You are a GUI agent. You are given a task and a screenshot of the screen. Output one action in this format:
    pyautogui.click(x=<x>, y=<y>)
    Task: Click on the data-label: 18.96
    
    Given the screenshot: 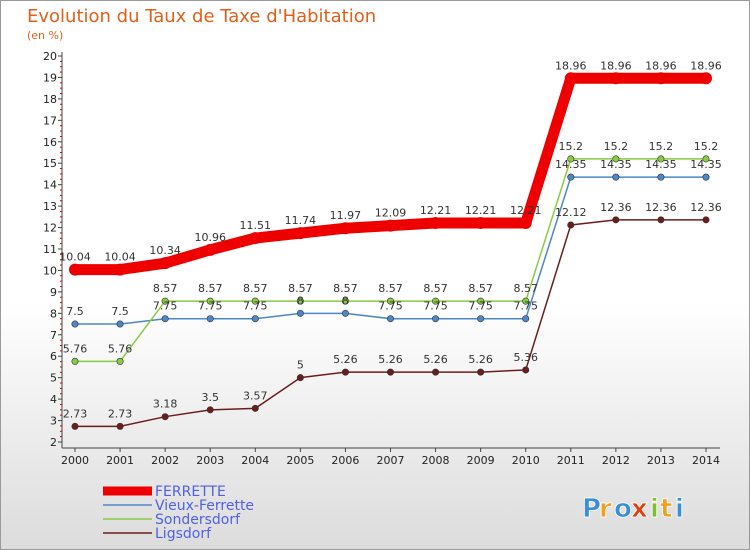 What is the action you would take?
    pyautogui.click(x=706, y=65)
    